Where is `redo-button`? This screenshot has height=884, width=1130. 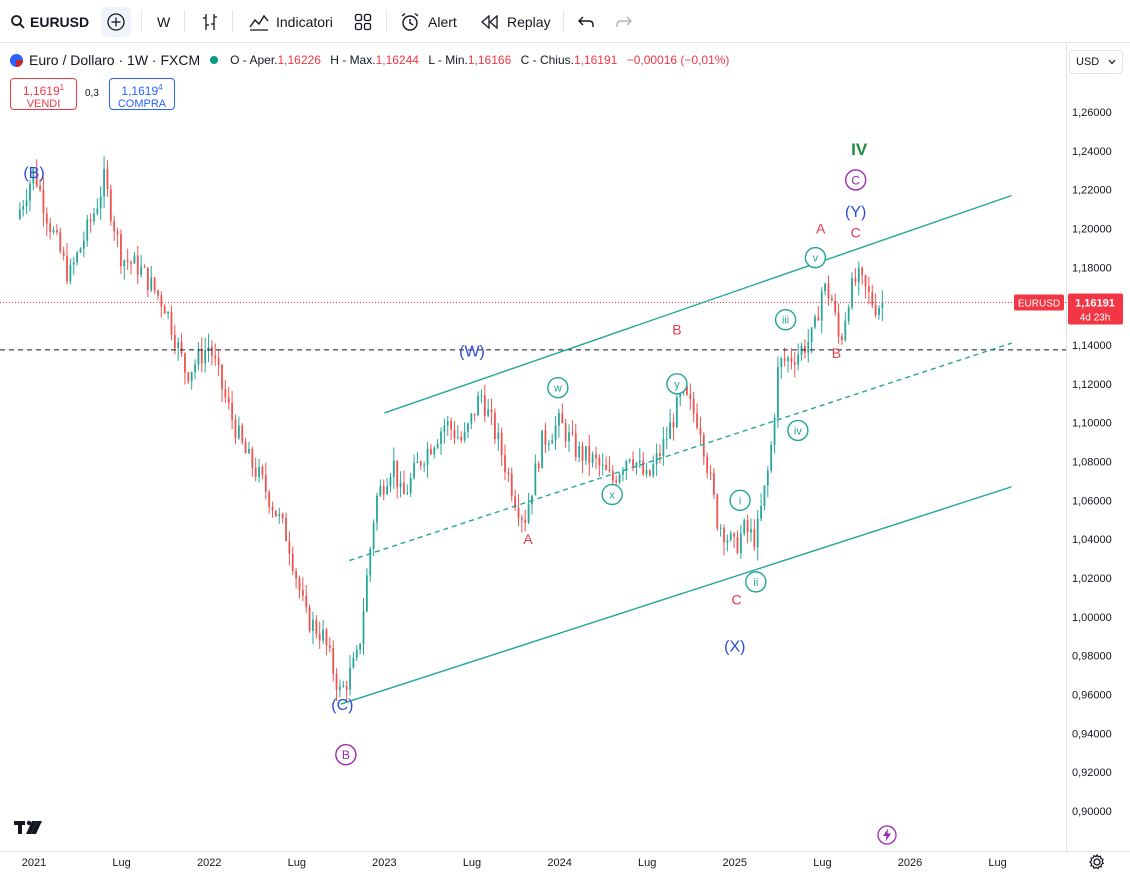 redo-button is located at coordinates (624, 21).